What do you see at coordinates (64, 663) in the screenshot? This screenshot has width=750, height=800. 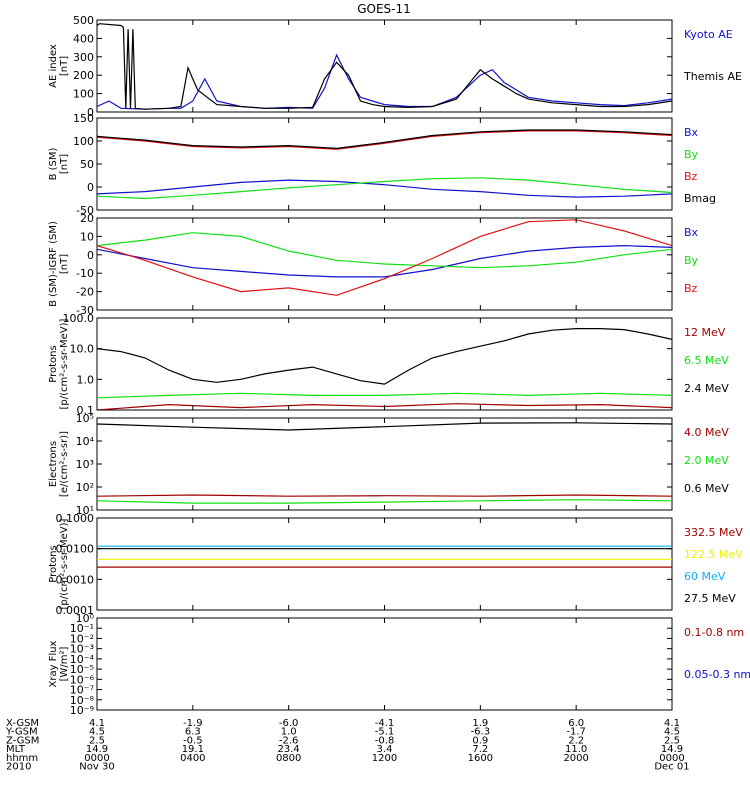 I see `y-axis-label: [W/m²]` at bounding box center [64, 663].